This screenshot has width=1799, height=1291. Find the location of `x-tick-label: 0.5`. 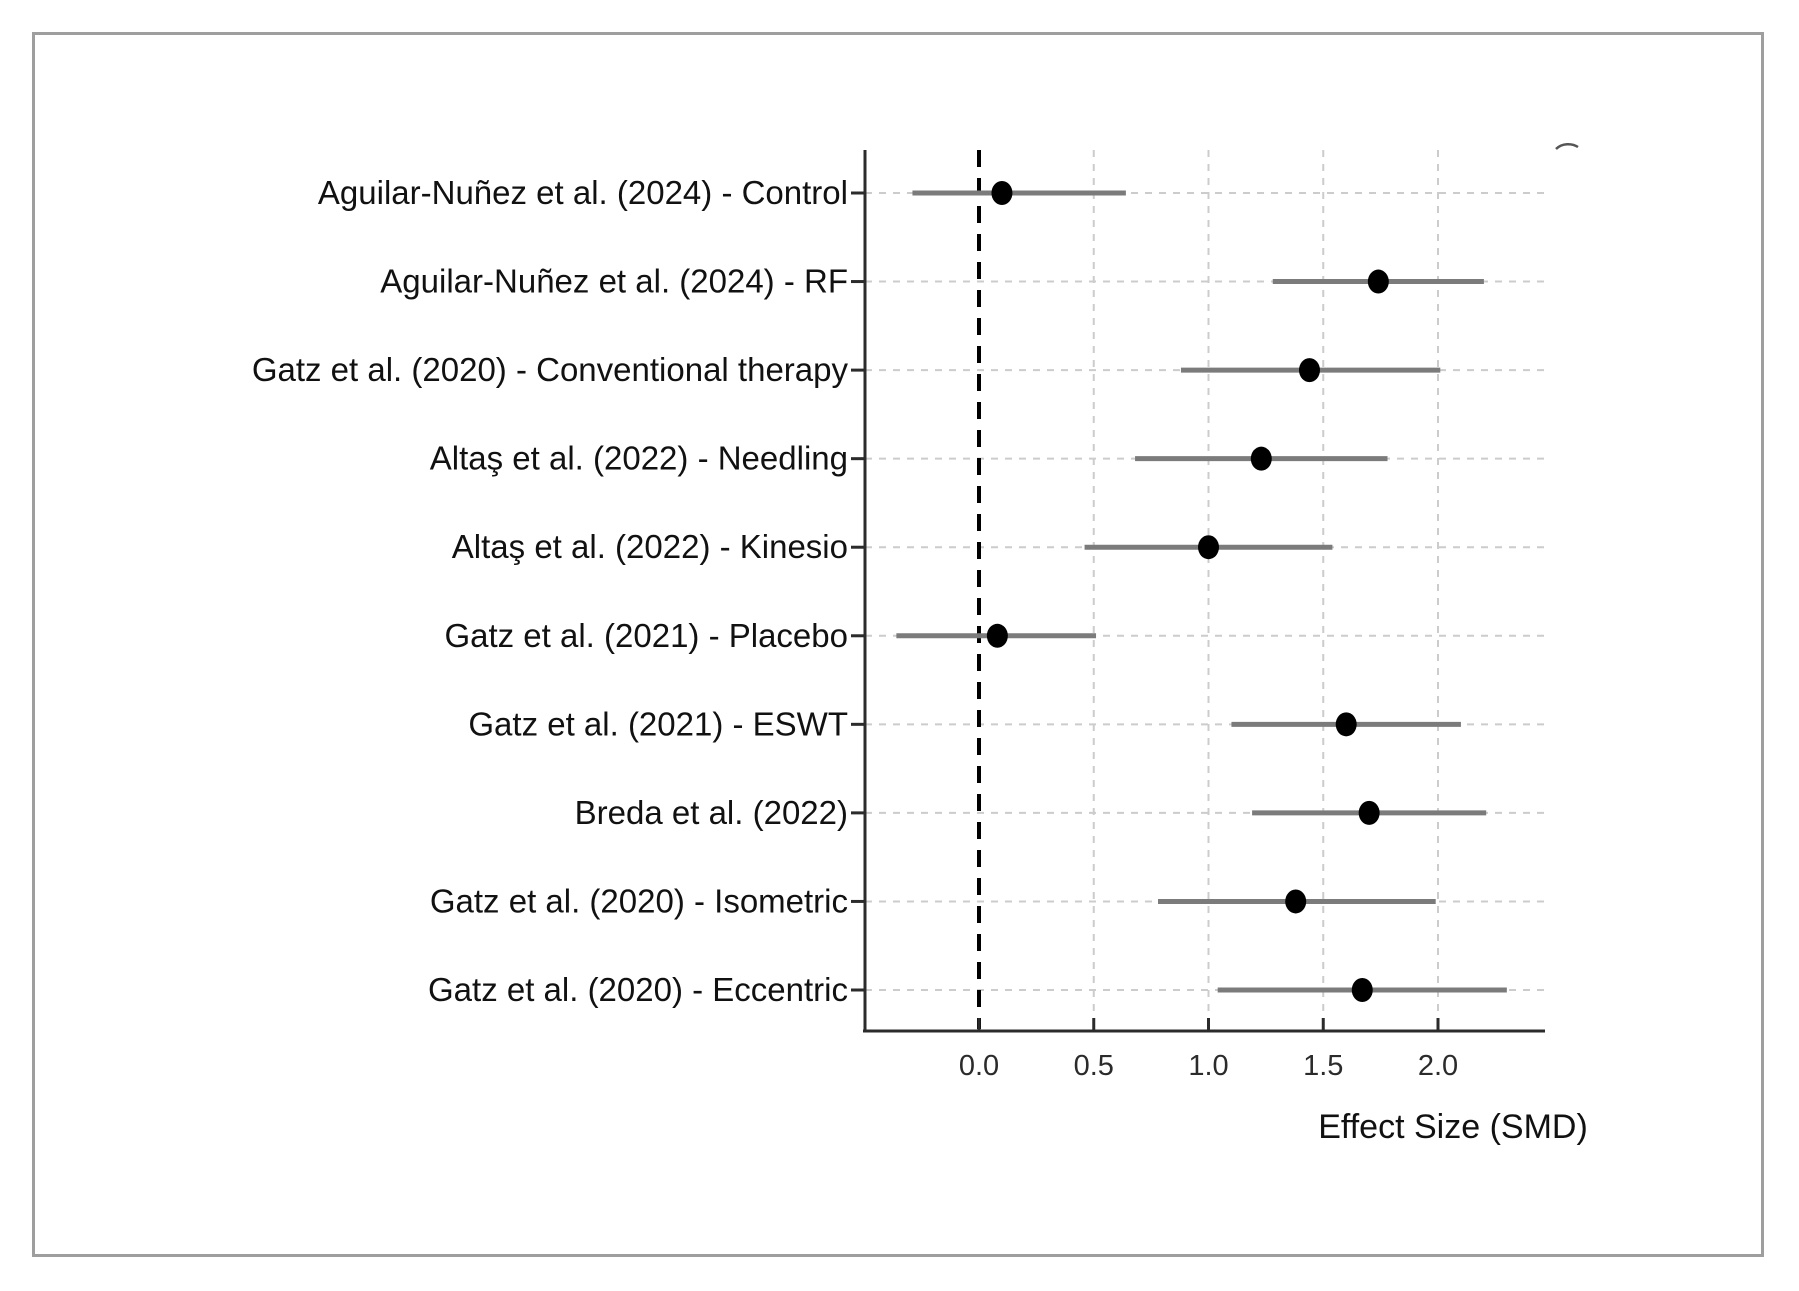

x-tick-label: 0.5 is located at coordinates (1094, 1066).